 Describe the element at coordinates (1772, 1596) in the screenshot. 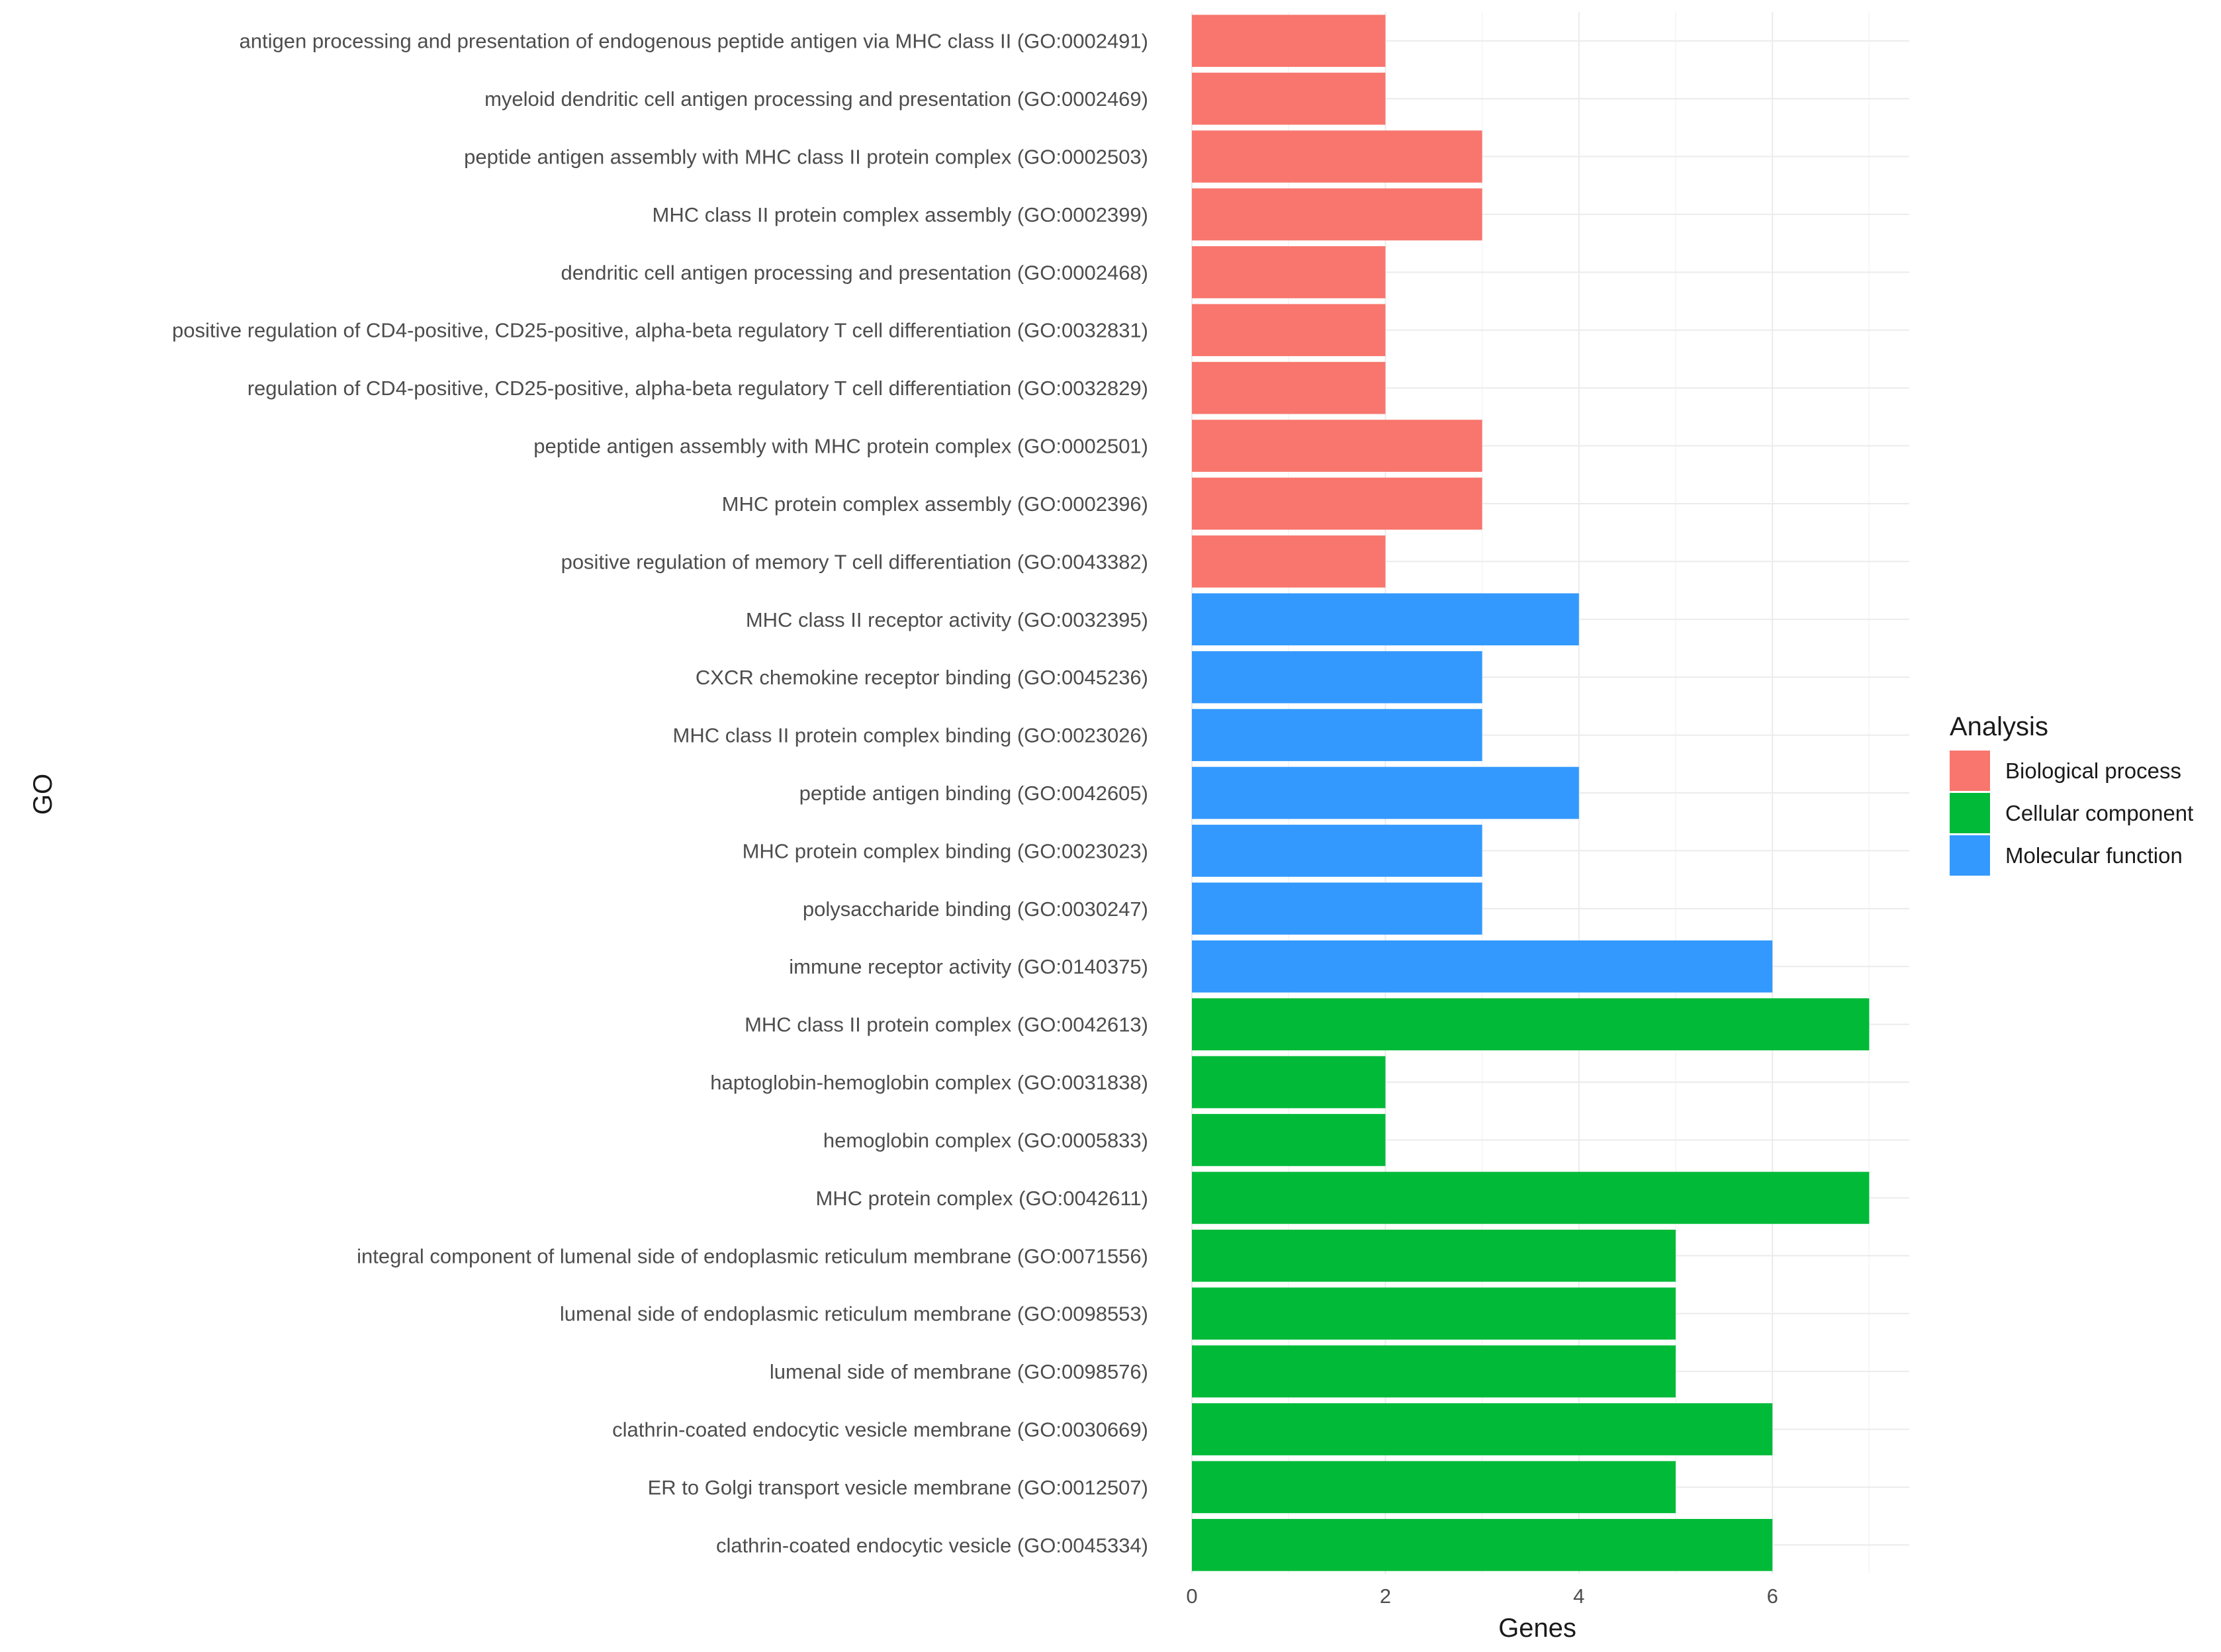

I see `x-tick-label: 6` at that location.